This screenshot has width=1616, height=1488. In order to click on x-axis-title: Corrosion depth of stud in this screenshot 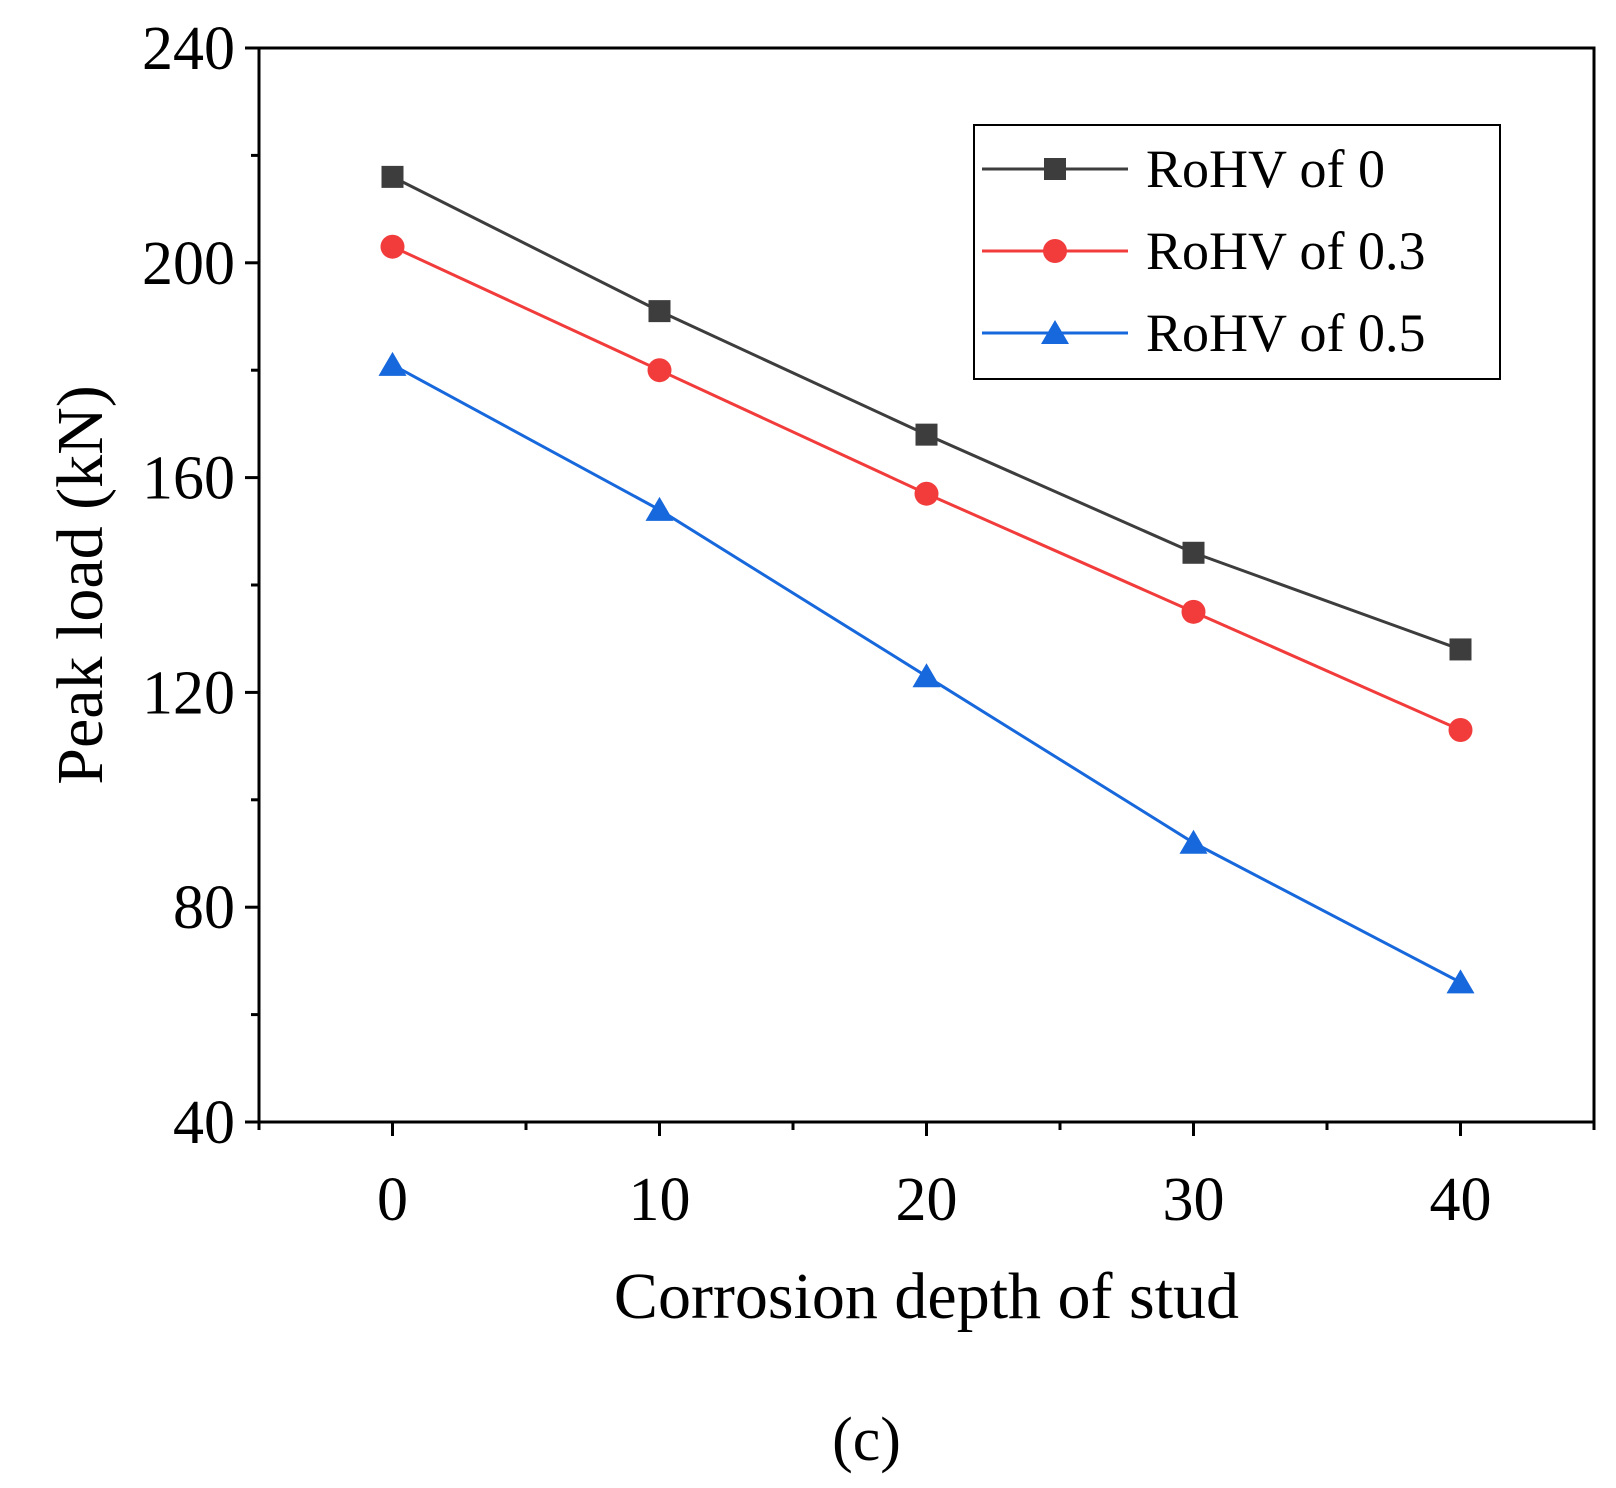, I will do `click(926, 1296)`.